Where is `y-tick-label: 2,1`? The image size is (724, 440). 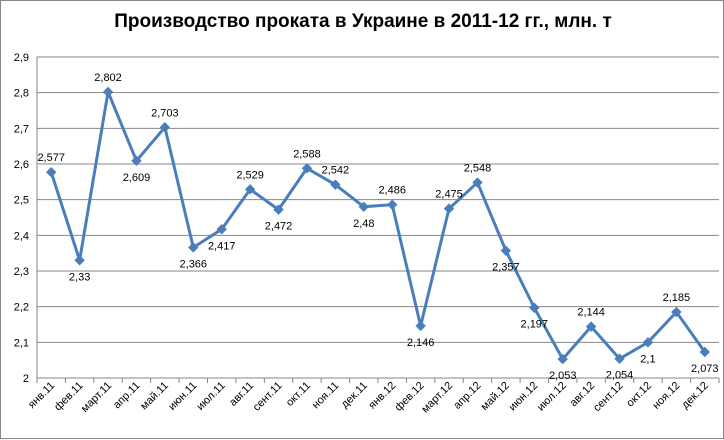 y-tick-label: 2,1 is located at coordinates (21, 343).